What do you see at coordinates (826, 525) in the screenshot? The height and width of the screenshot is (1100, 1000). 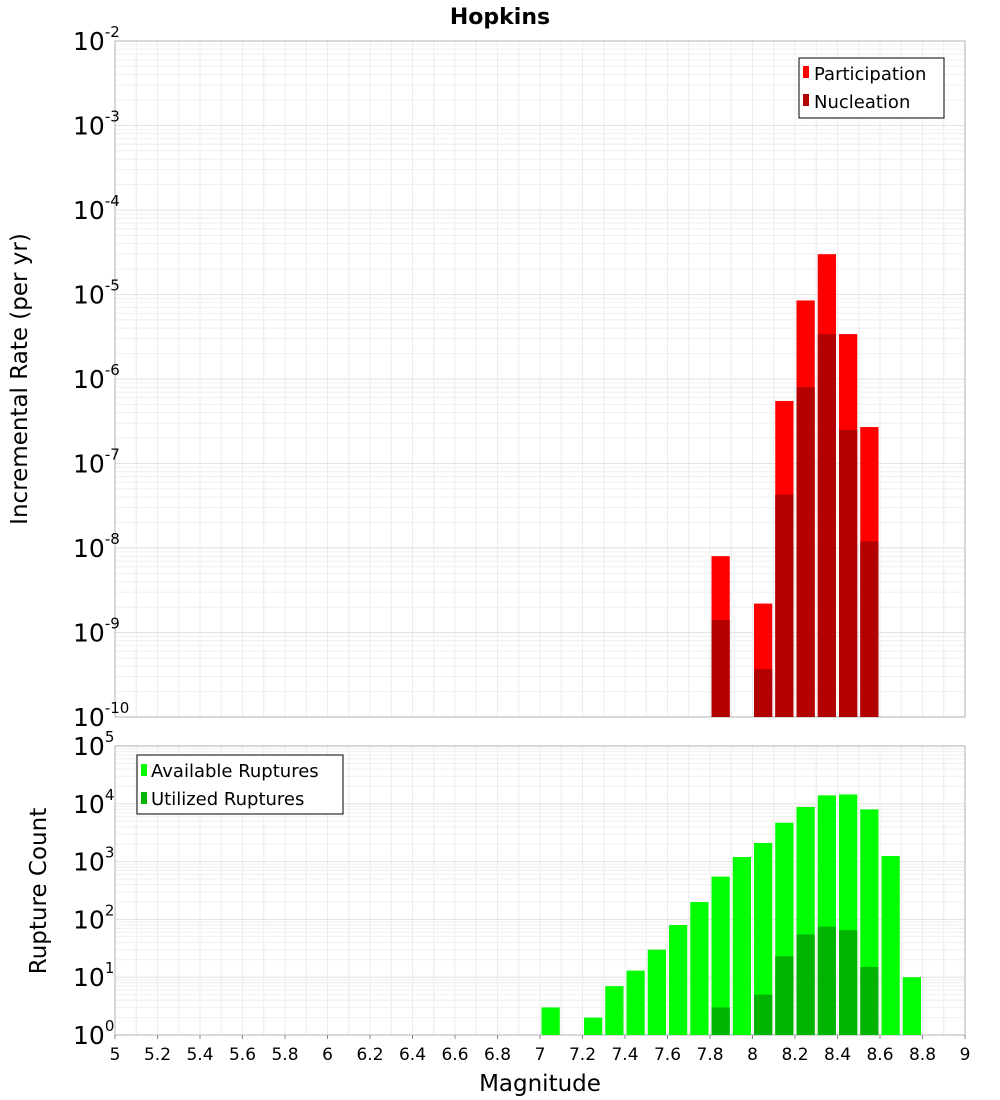 I see `top-bar-nucleation-8.35` at bounding box center [826, 525].